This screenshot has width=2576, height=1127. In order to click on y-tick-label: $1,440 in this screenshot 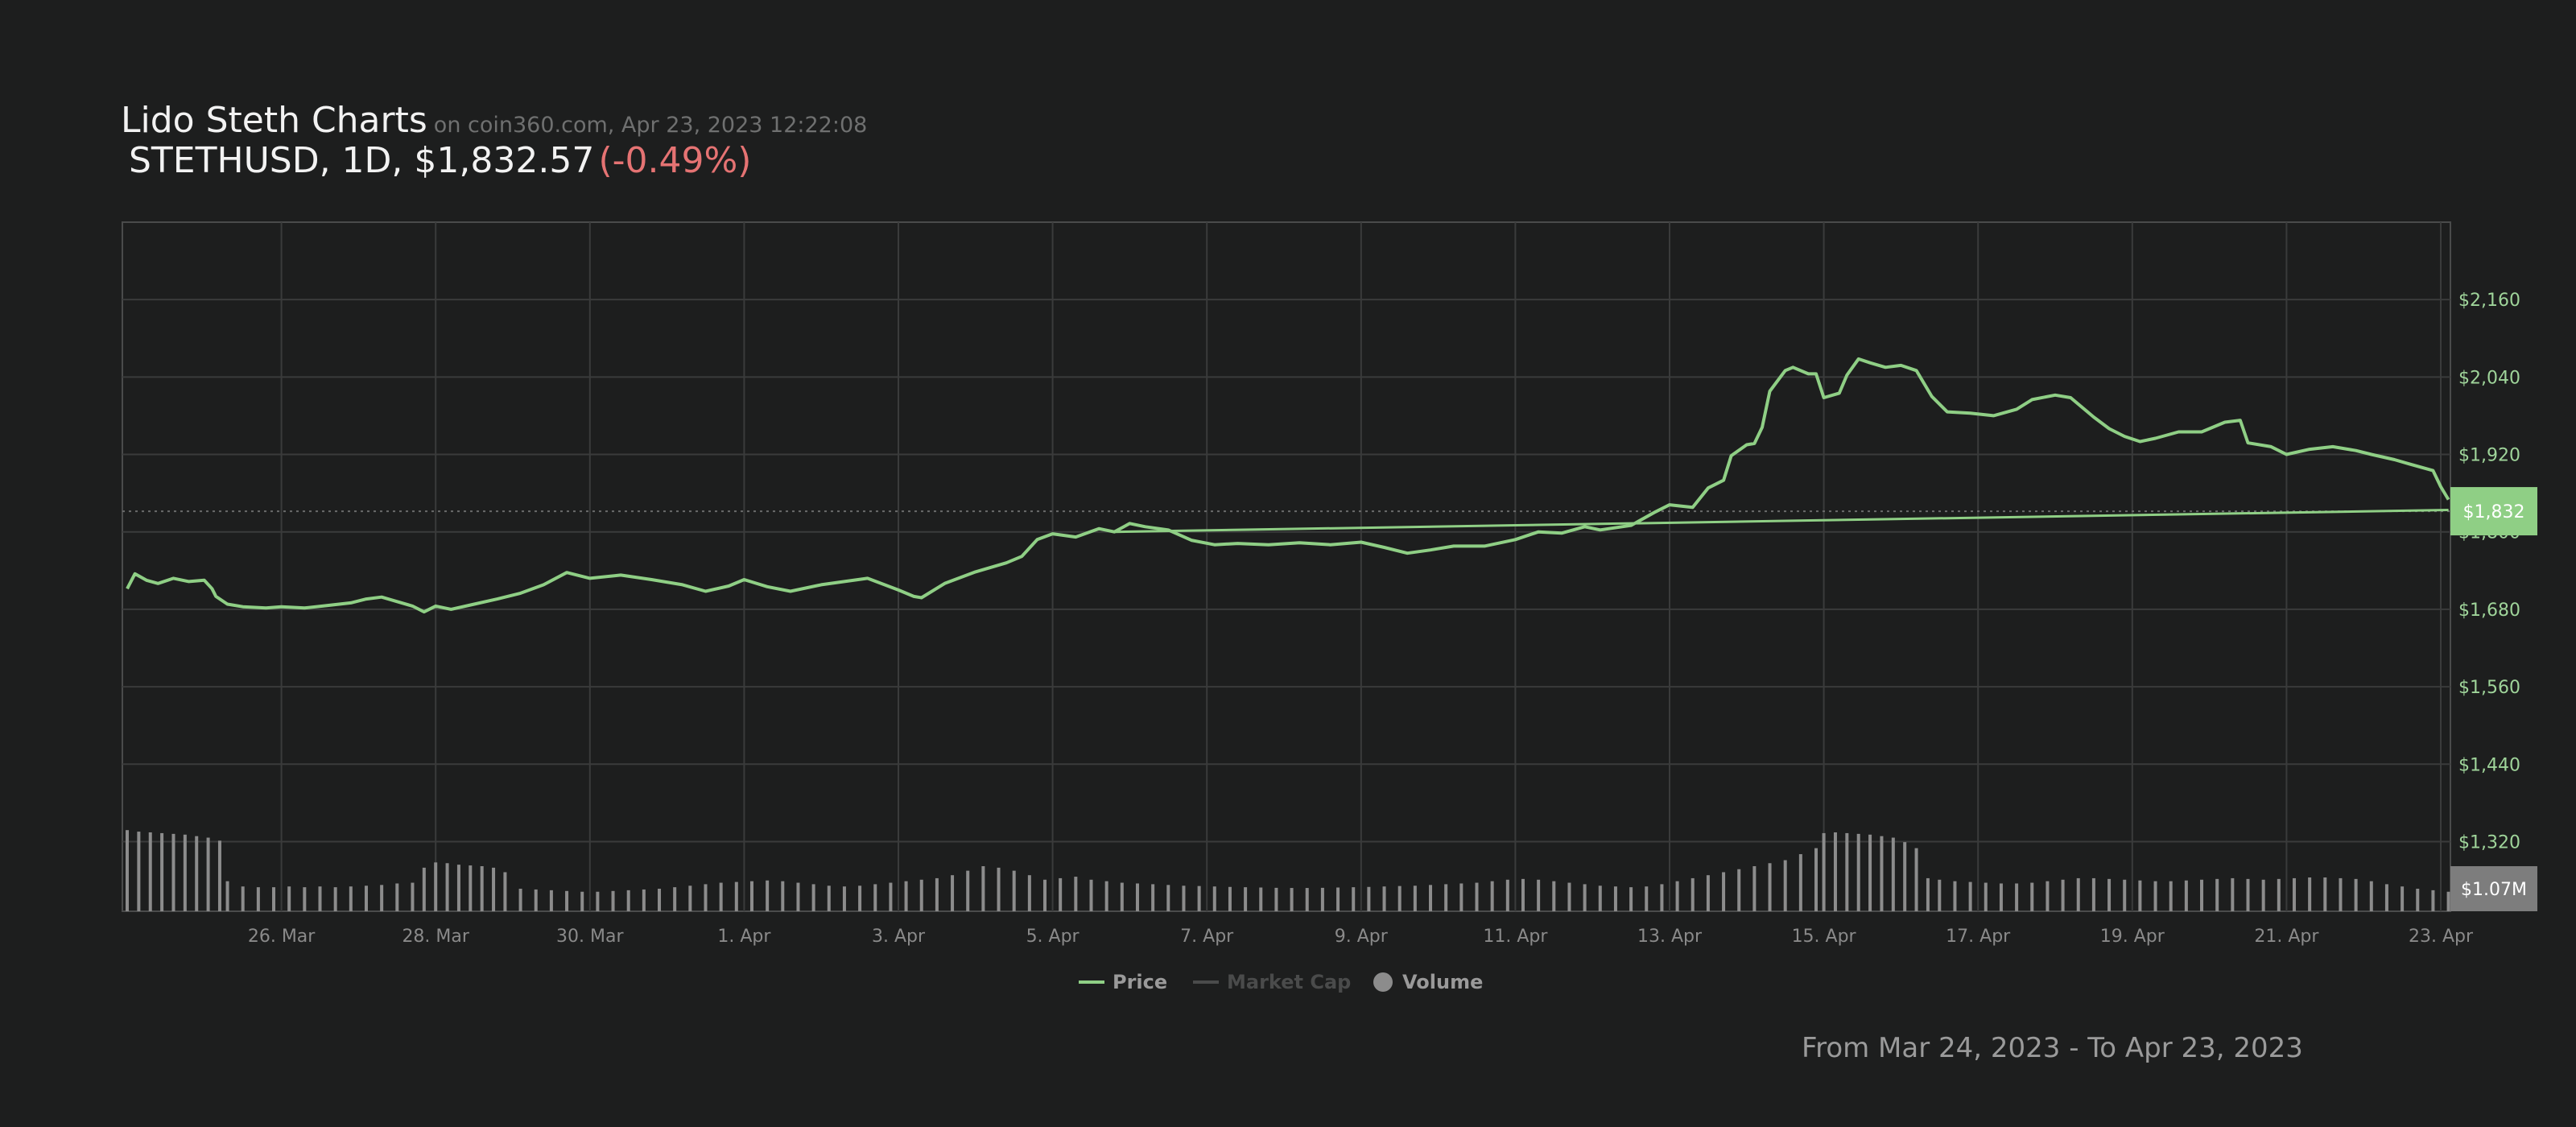, I will do `click(2489, 765)`.